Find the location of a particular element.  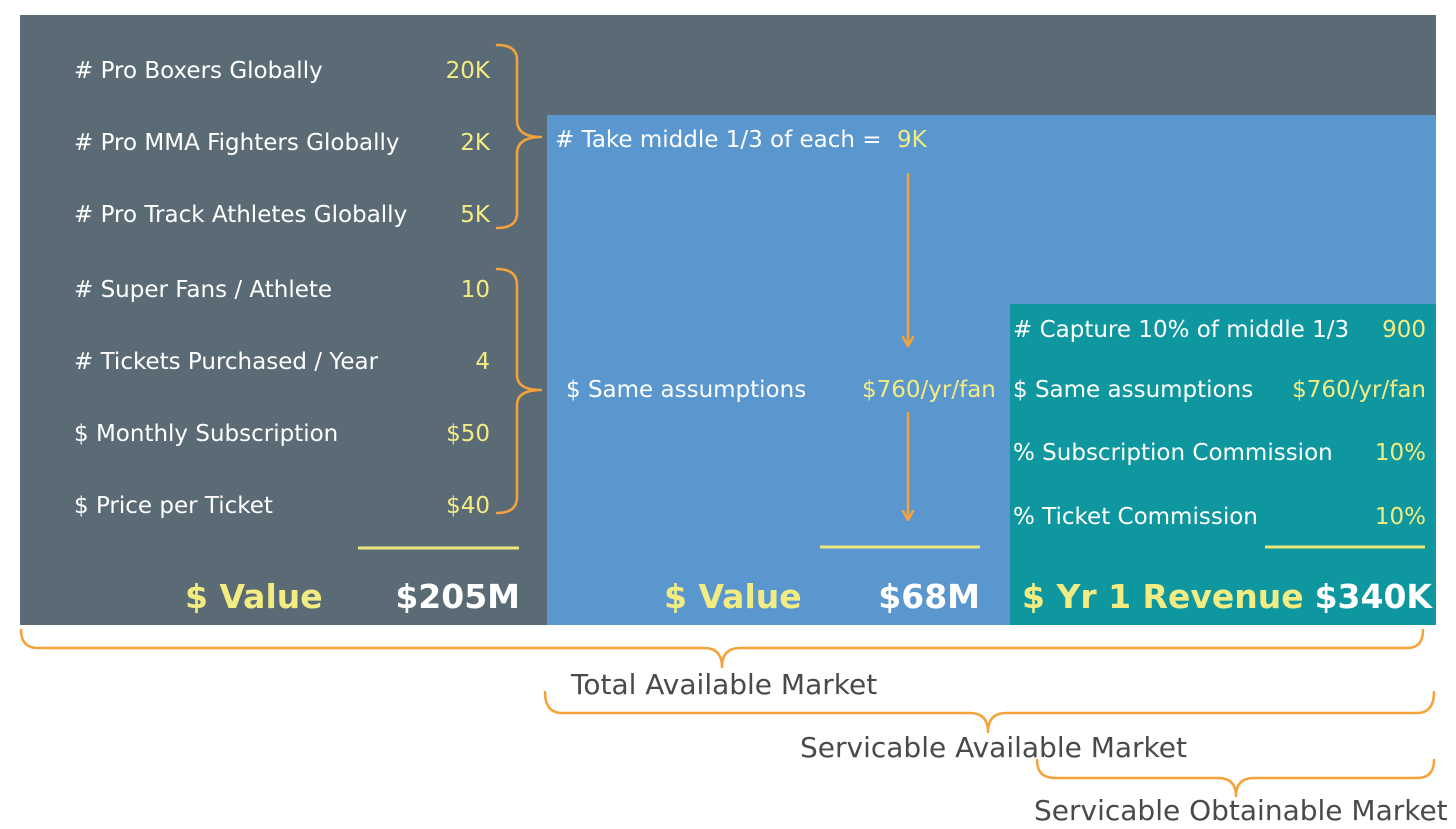

tam-total-label: $ Value is located at coordinates (254, 596).